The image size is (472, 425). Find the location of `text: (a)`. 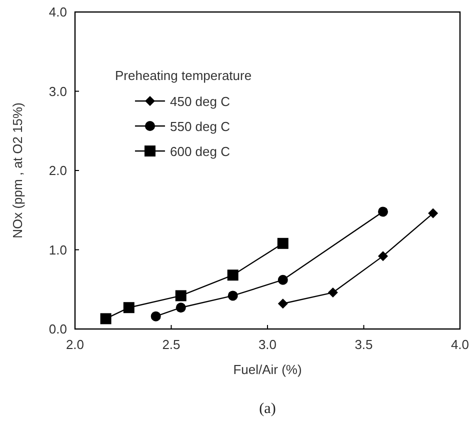

text: (a) is located at coordinates (267, 409).